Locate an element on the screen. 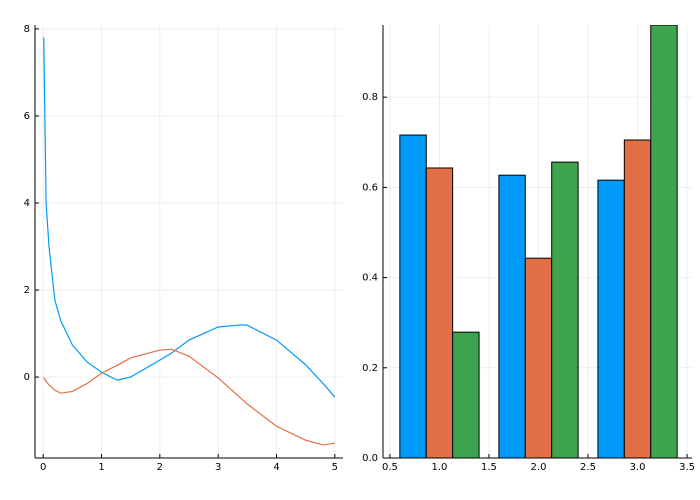  x-tick-label: 3.0 is located at coordinates (638, 467).